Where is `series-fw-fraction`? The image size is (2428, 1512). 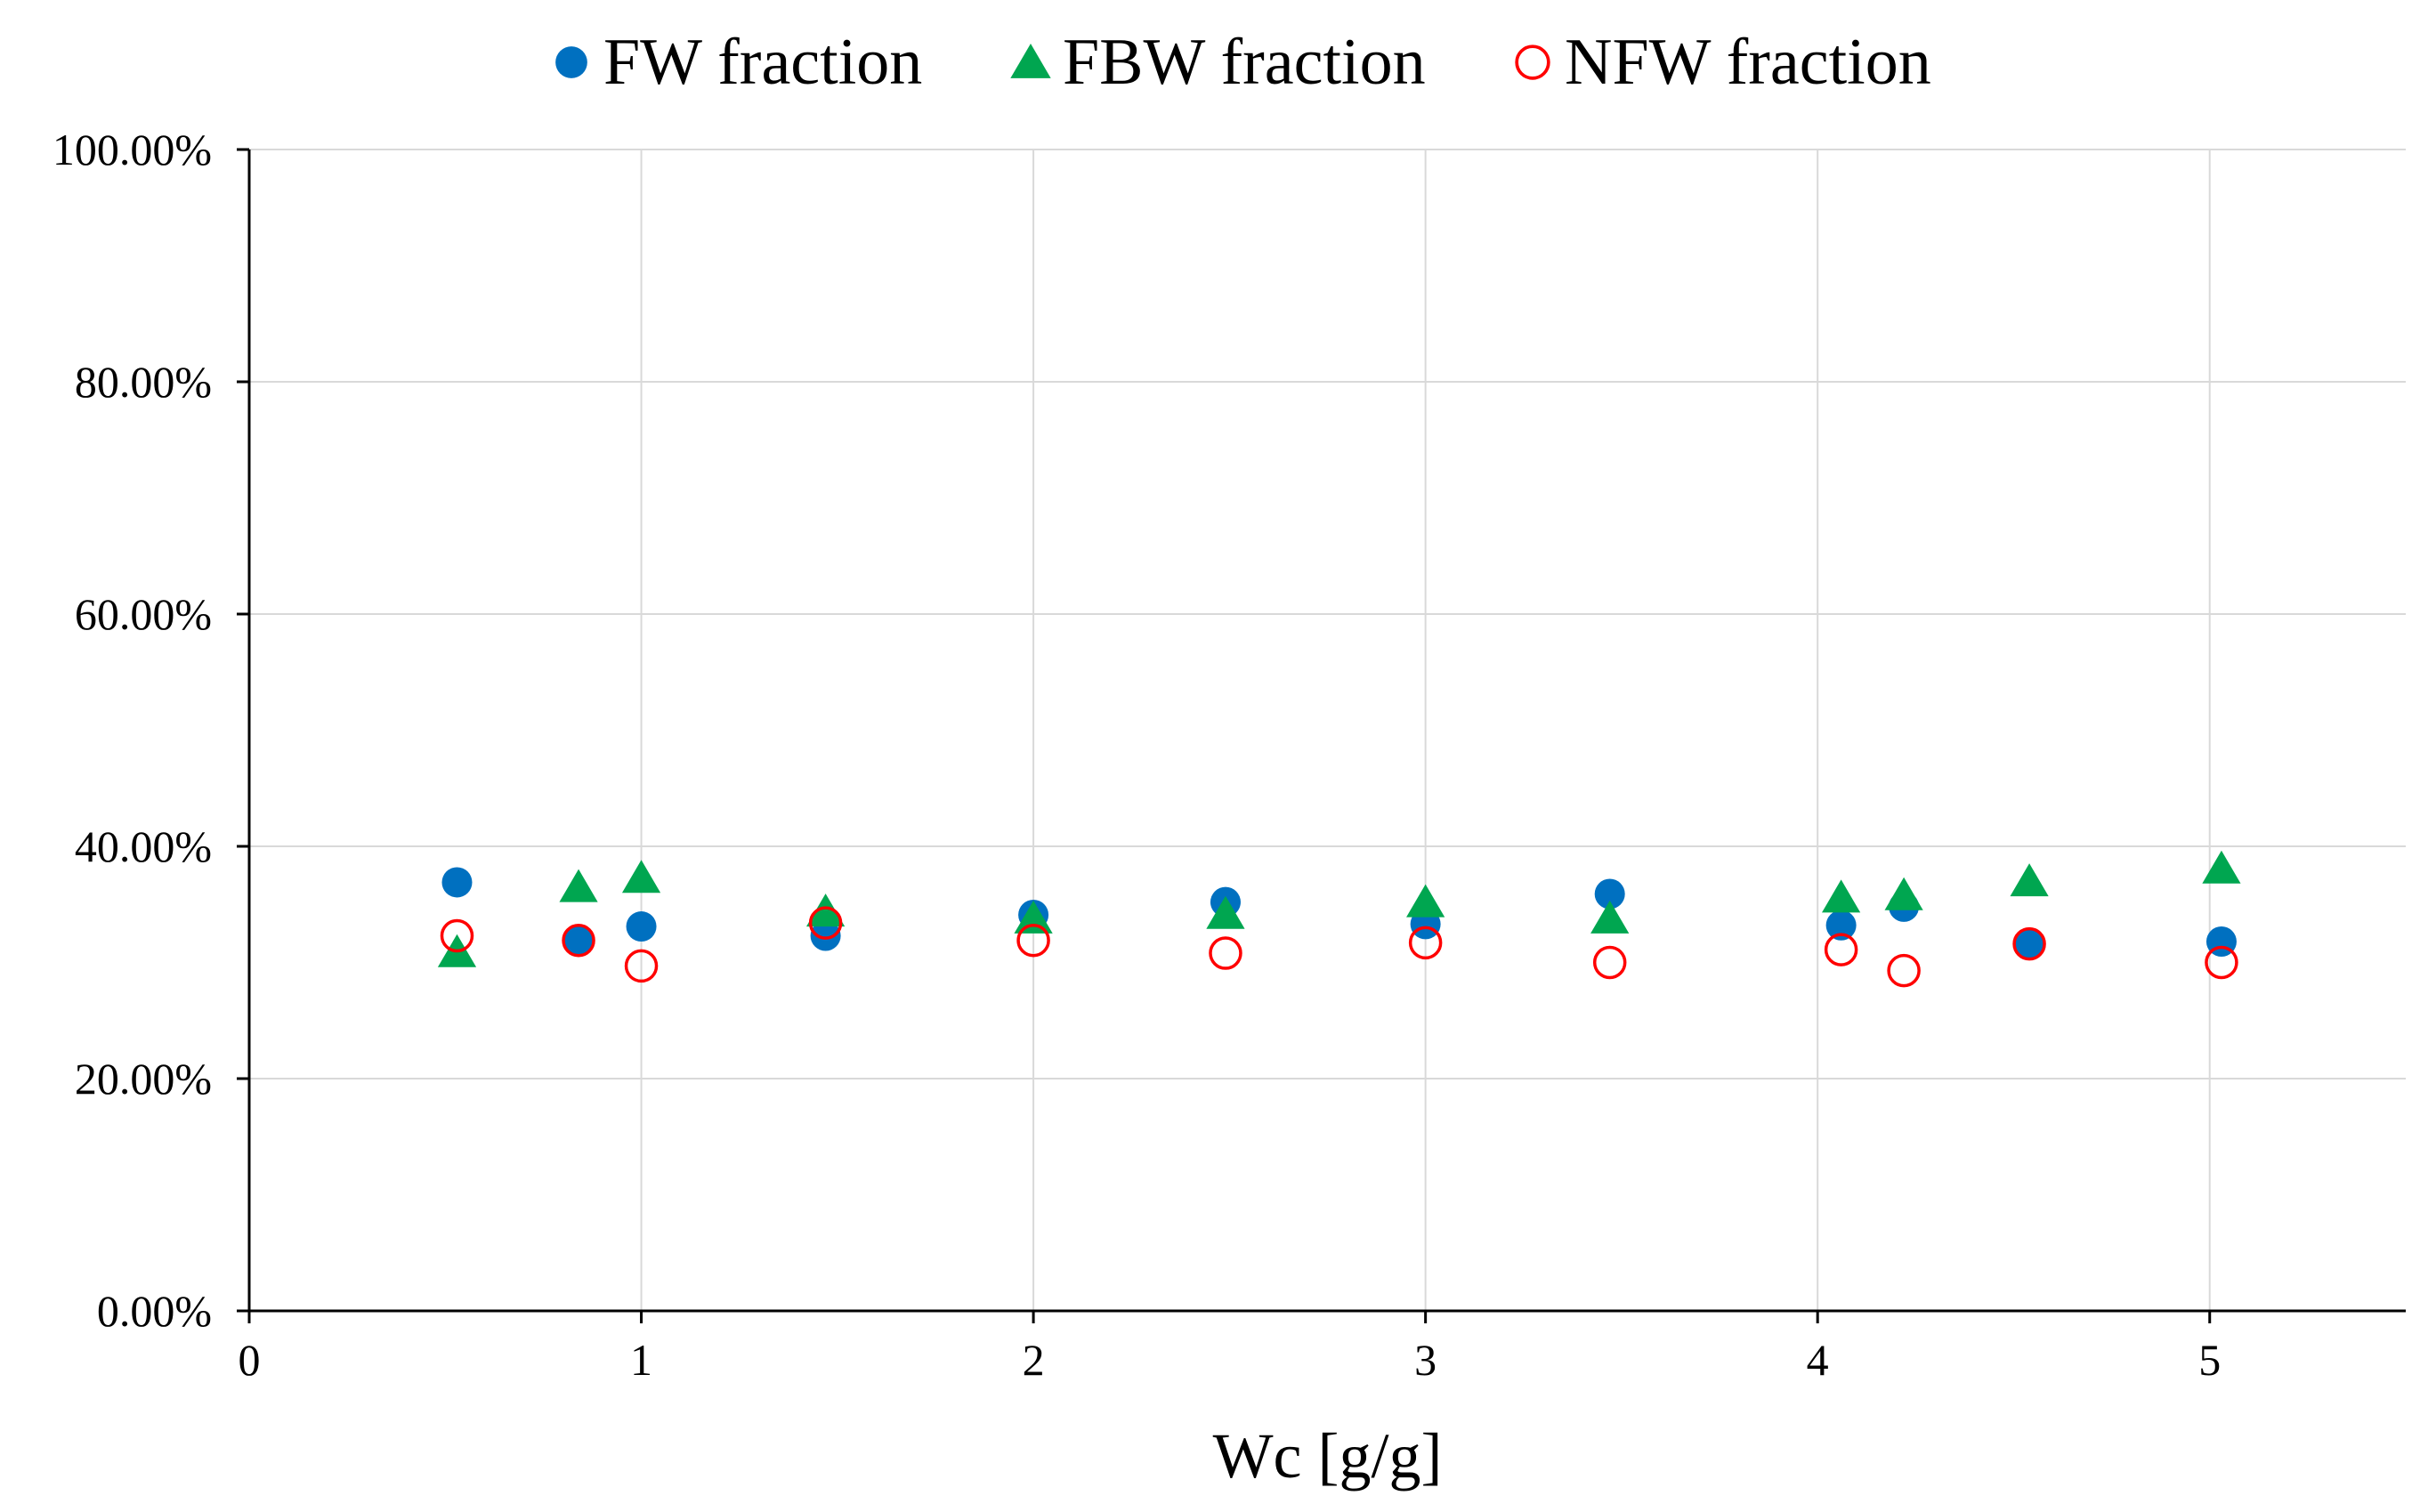
series-fw-fraction is located at coordinates (1339, 913).